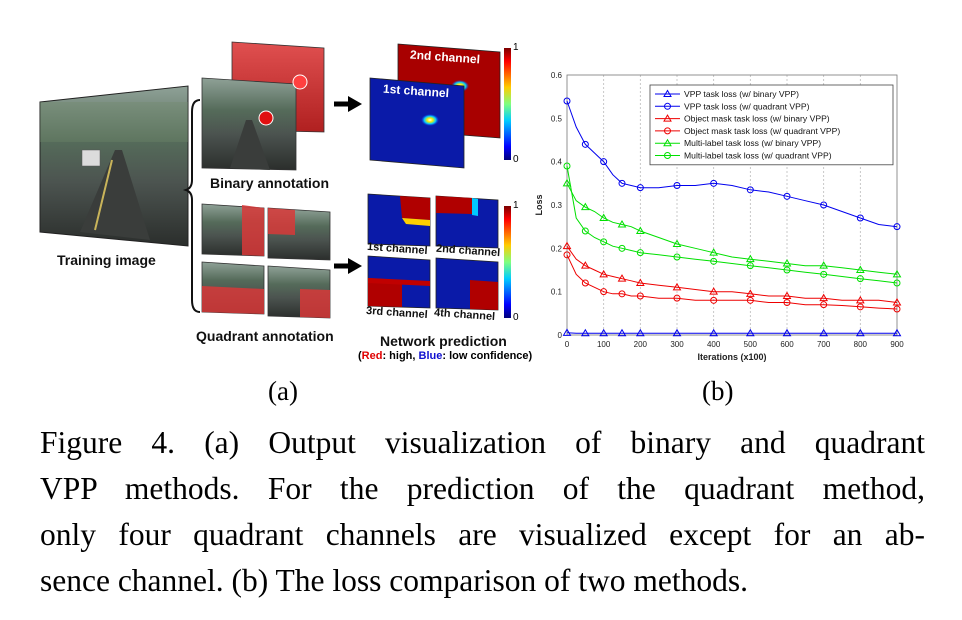  What do you see at coordinates (824, 344) in the screenshot?
I see `x-tick-label: 700` at bounding box center [824, 344].